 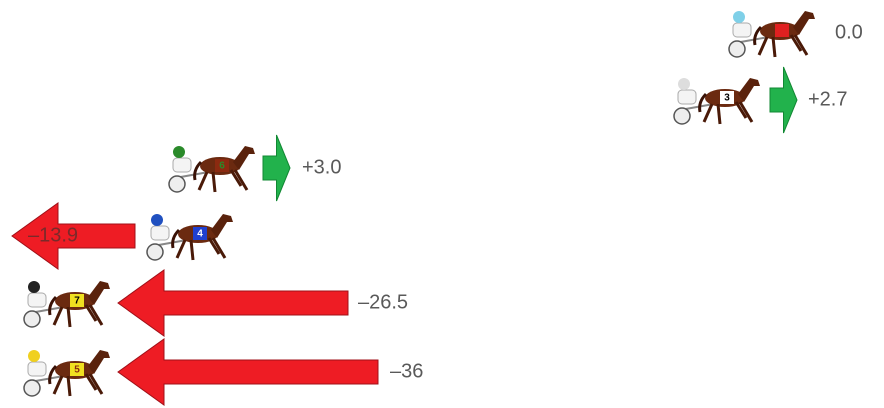 What do you see at coordinates (849, 32) in the screenshot?
I see `change-label: 0.0` at bounding box center [849, 32].